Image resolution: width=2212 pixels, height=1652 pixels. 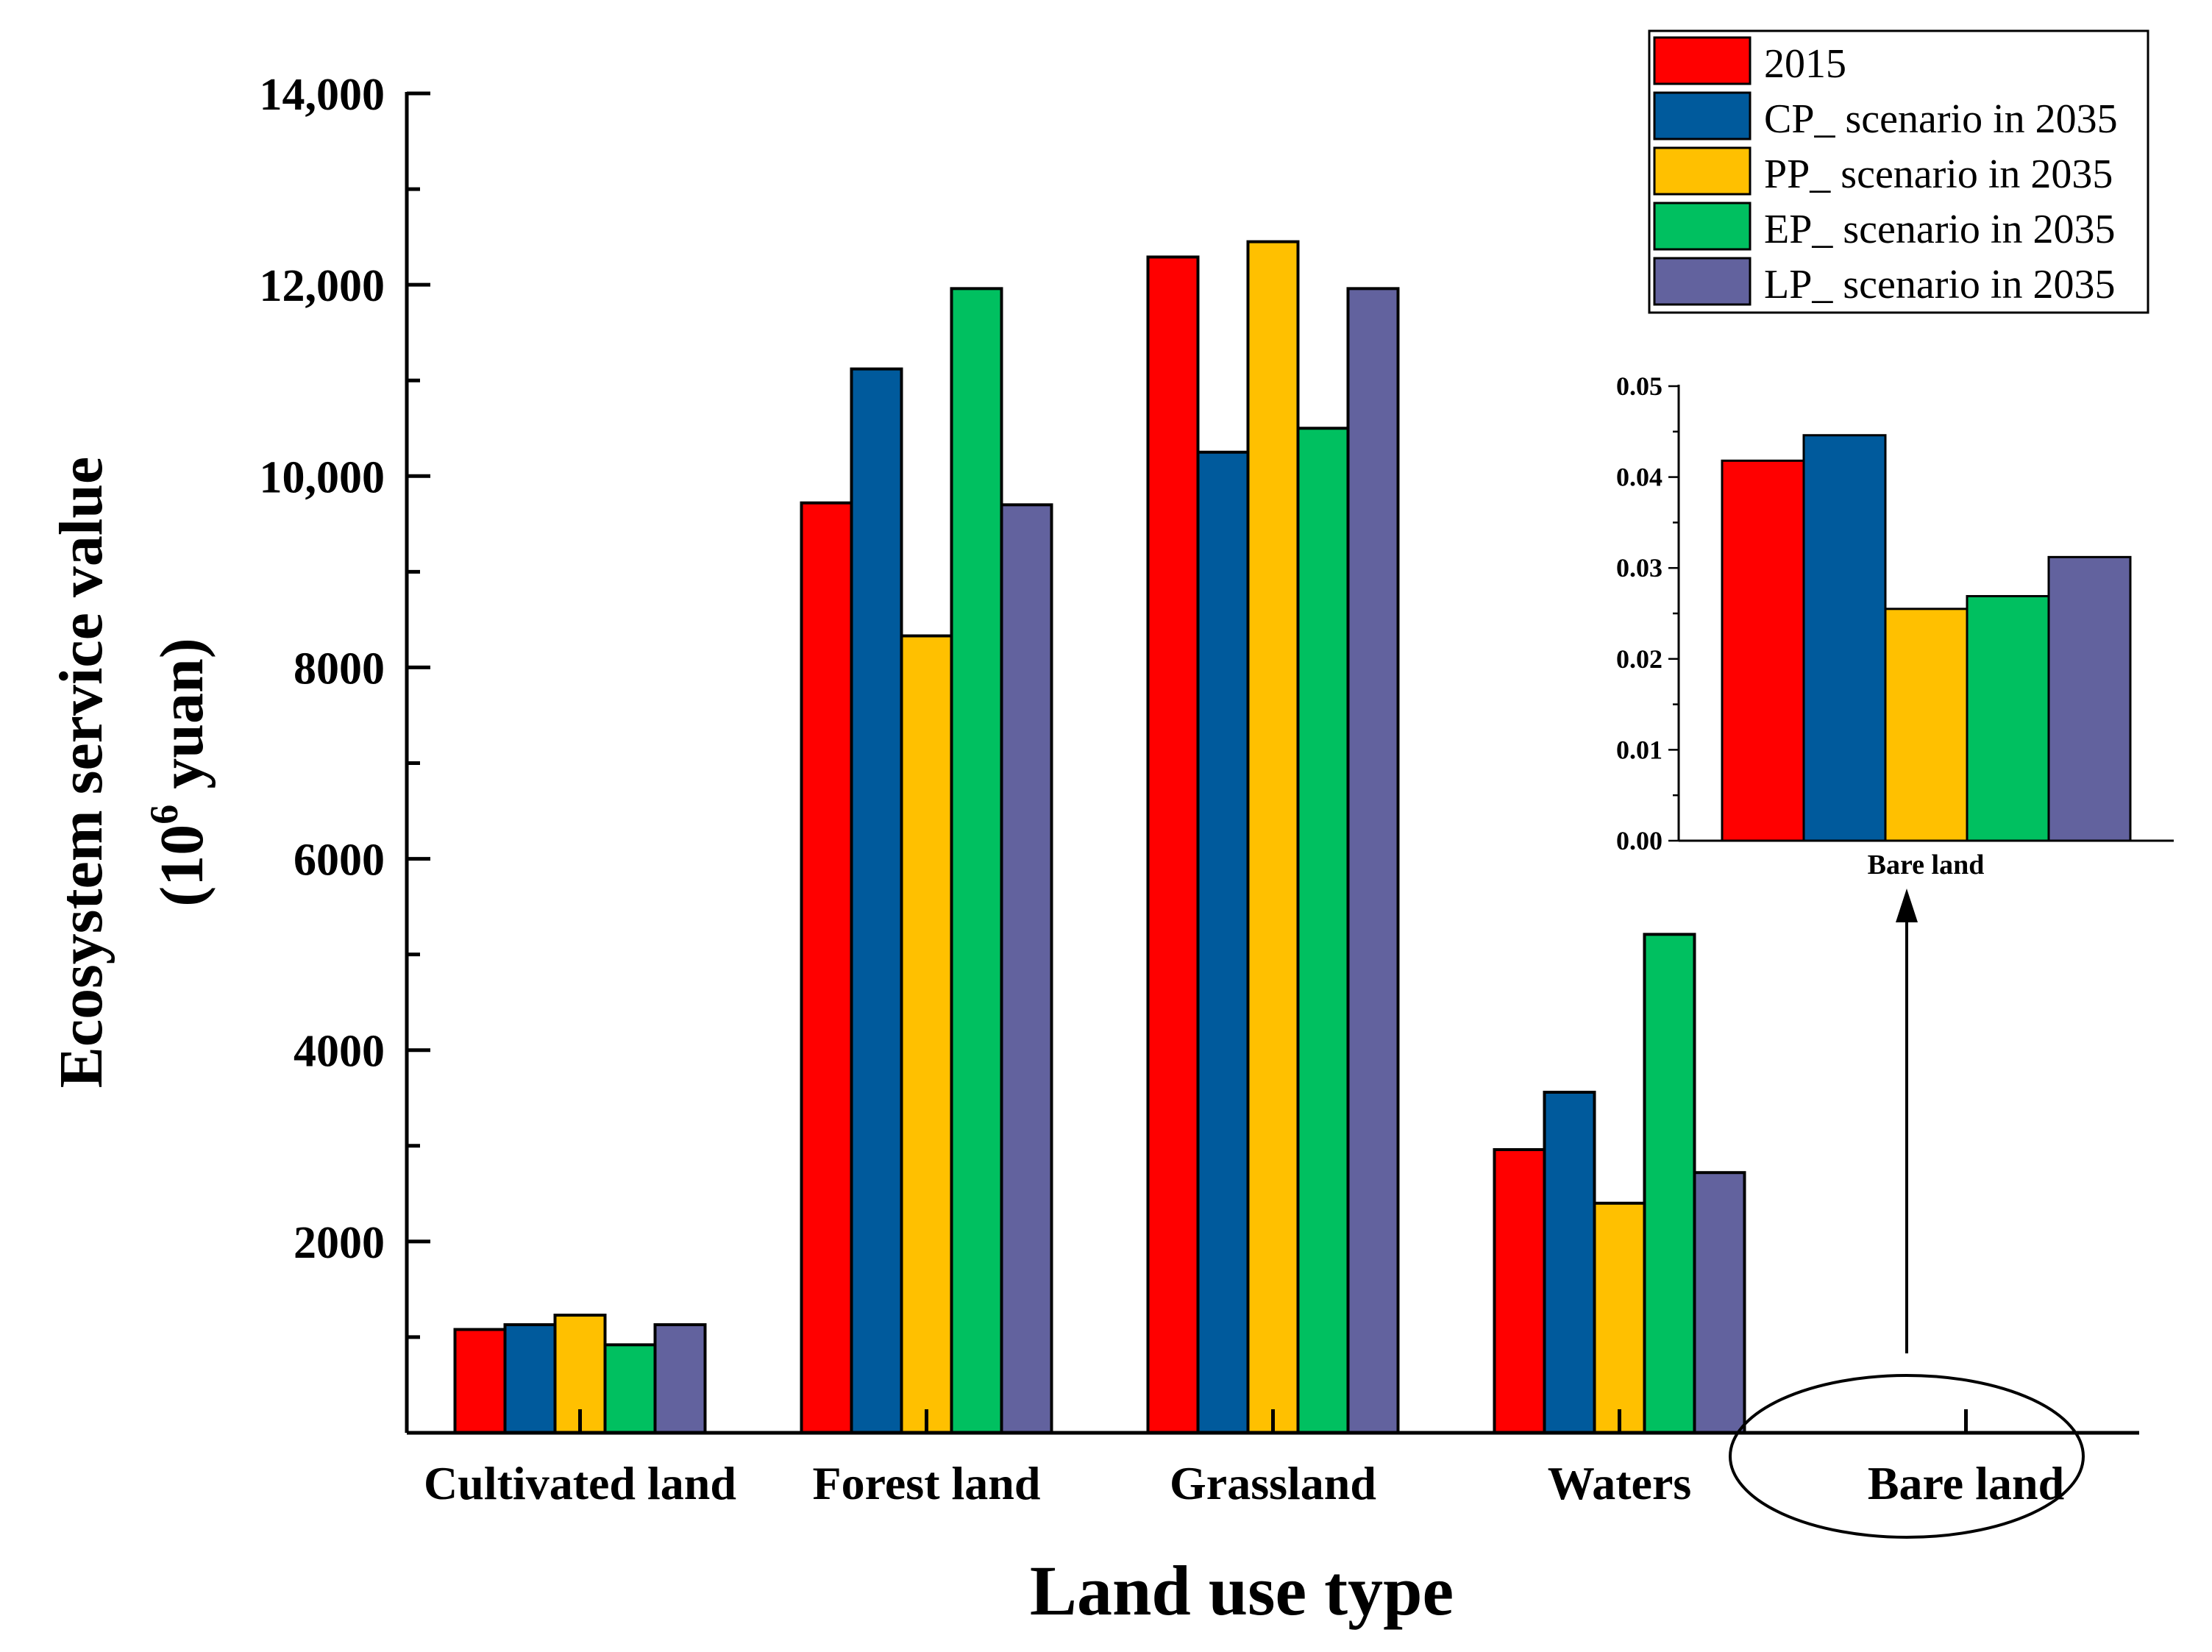 I want to click on inset-bar-ep-scenario-in-2035, so click(x=2008, y=719).